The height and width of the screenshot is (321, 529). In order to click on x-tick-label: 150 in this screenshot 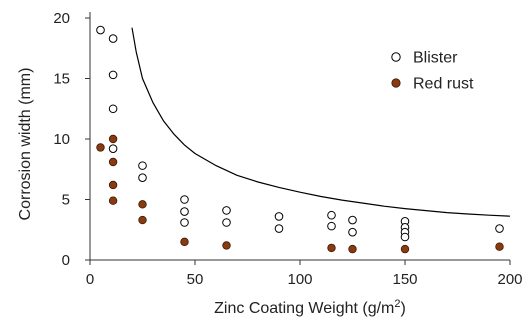, I will do `click(404, 279)`.